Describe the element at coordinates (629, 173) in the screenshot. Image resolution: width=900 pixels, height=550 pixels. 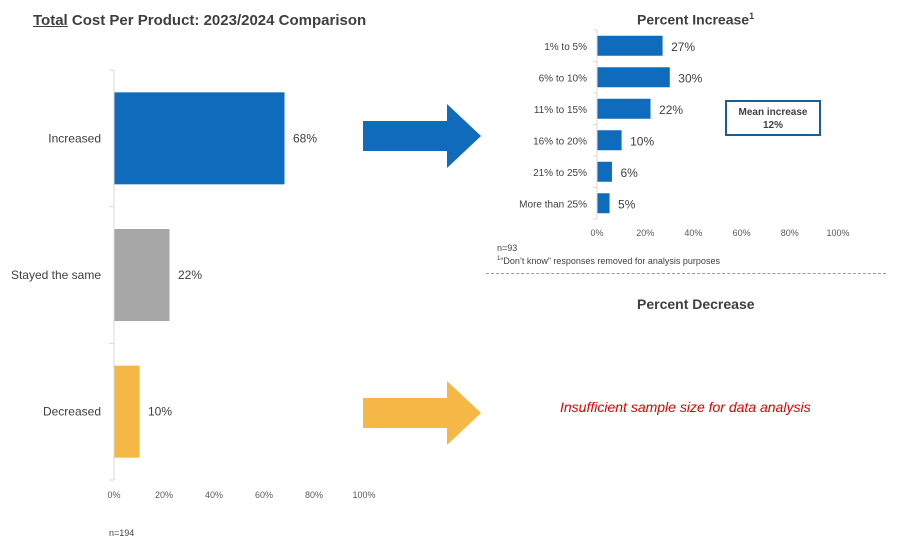
I see `value-label: 6%` at that location.